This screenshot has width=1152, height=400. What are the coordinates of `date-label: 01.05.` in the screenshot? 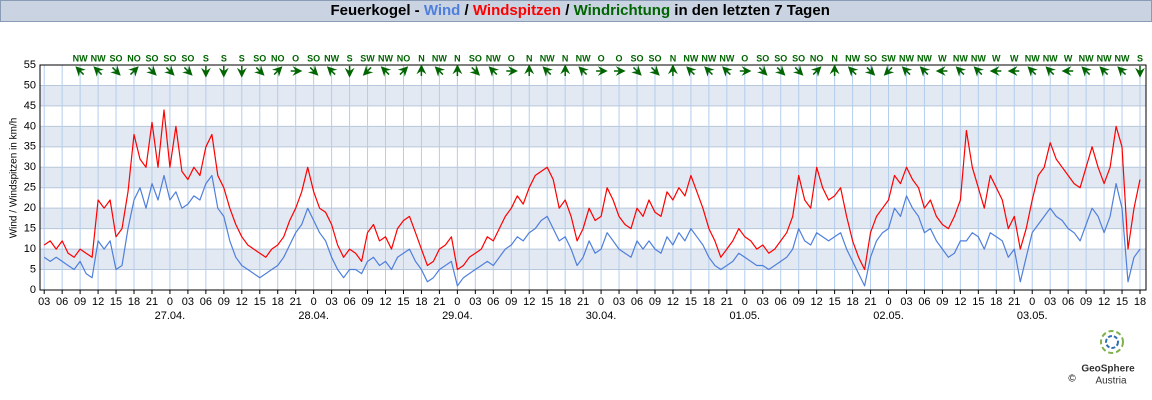 It's located at (745, 316).